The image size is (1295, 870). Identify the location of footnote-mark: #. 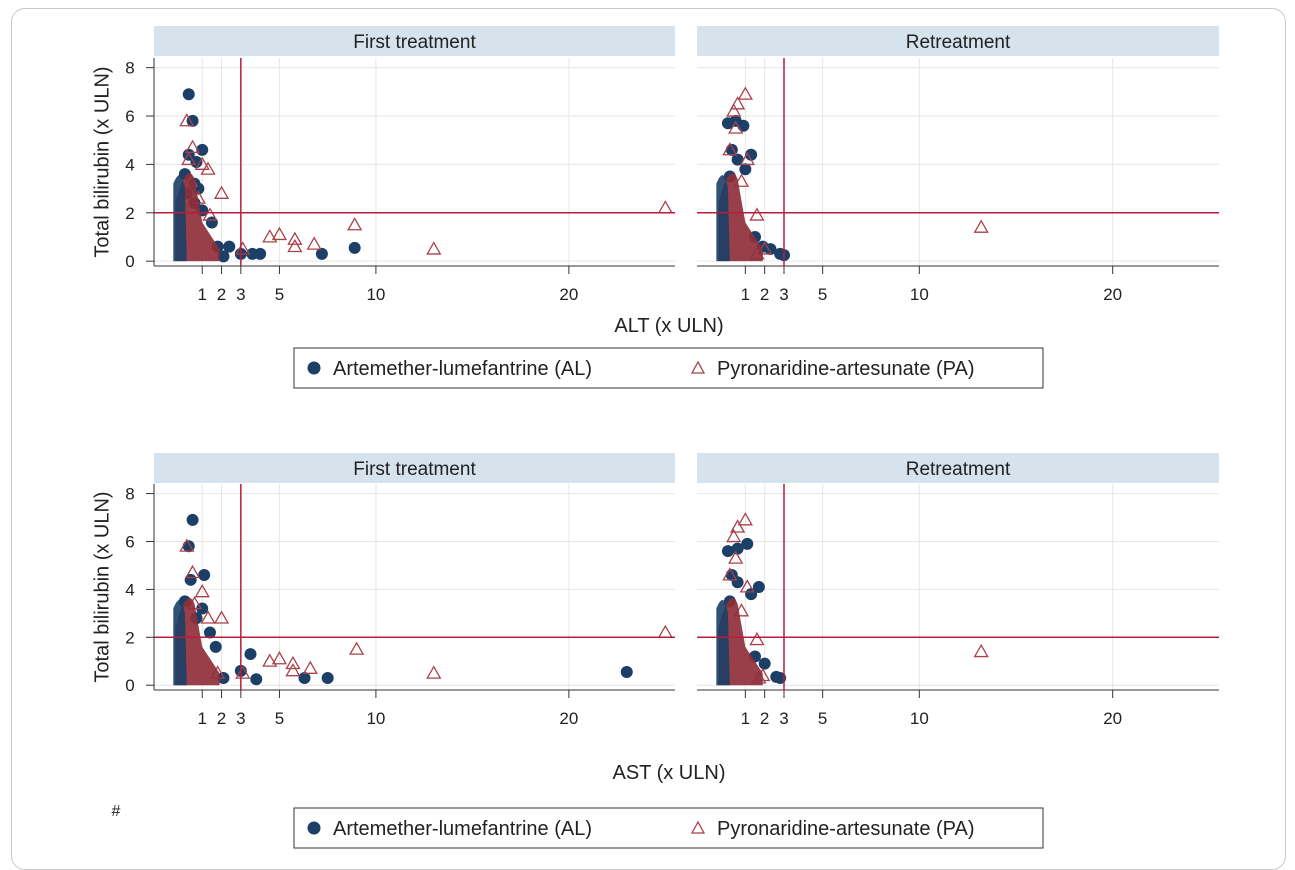
(116, 811).